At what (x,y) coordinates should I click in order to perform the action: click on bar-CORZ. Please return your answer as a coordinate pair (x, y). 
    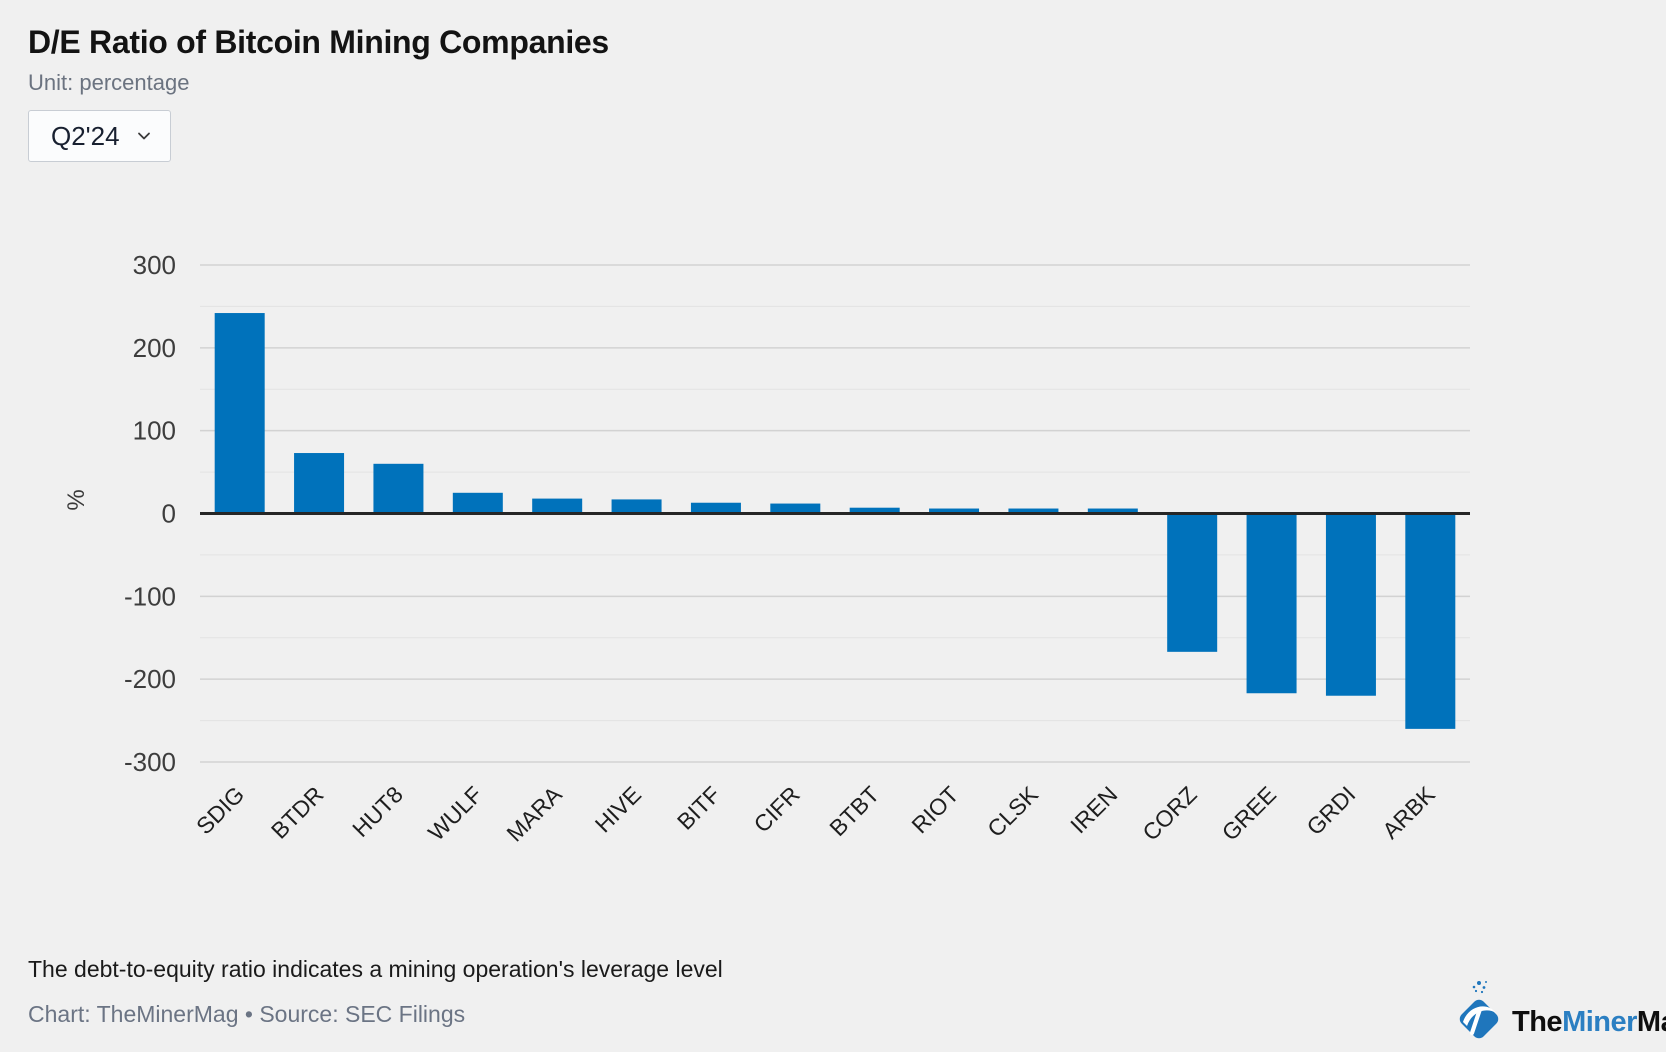
    Looking at the image, I should click on (1192, 582).